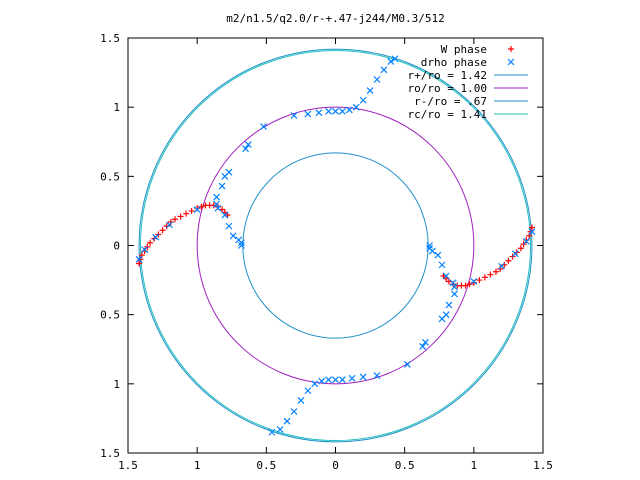  I want to click on y-tick-label: 0, so click(116, 246).